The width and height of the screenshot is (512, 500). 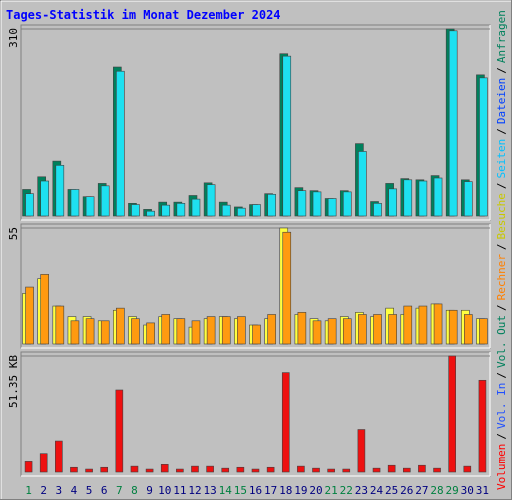 What do you see at coordinates (452, 490) in the screenshot?
I see `x-tick-label: 29` at bounding box center [452, 490].